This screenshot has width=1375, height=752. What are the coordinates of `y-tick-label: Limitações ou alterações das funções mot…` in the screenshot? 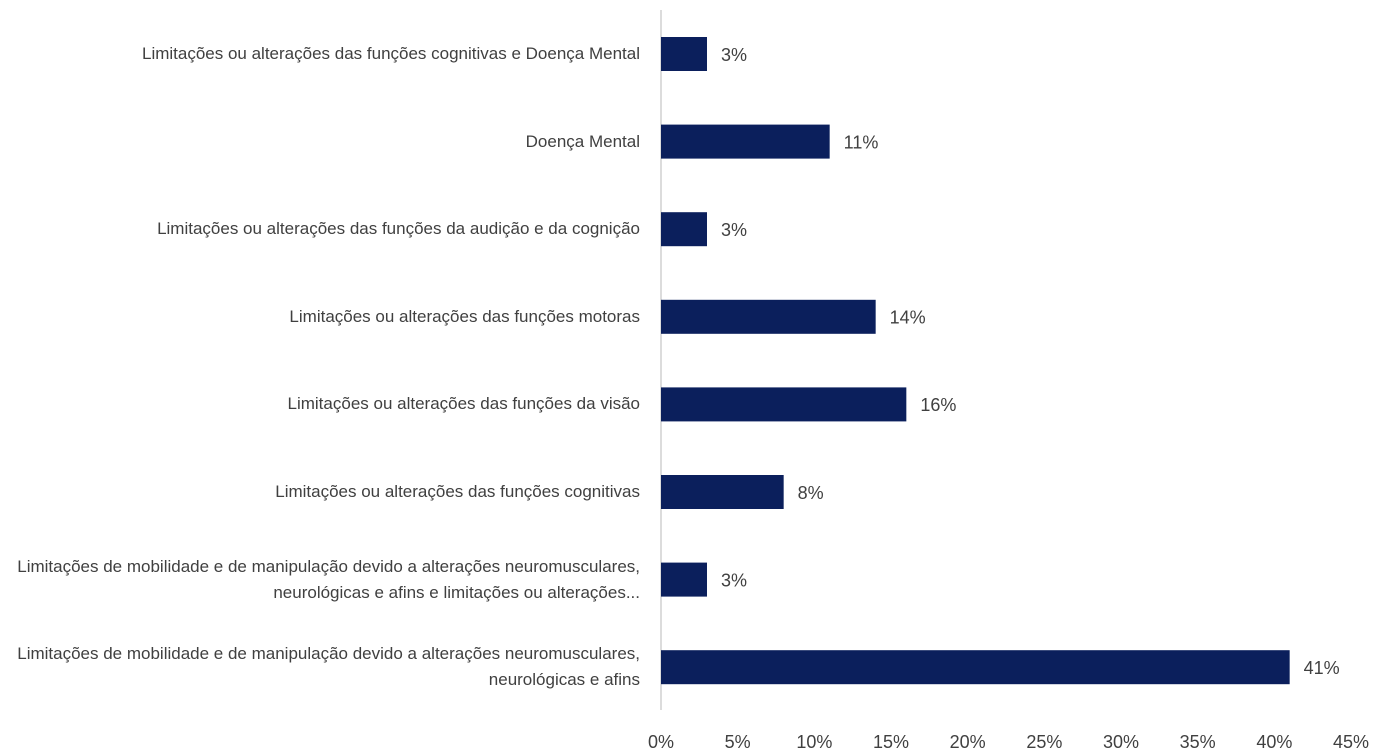 It's located at (464, 316).